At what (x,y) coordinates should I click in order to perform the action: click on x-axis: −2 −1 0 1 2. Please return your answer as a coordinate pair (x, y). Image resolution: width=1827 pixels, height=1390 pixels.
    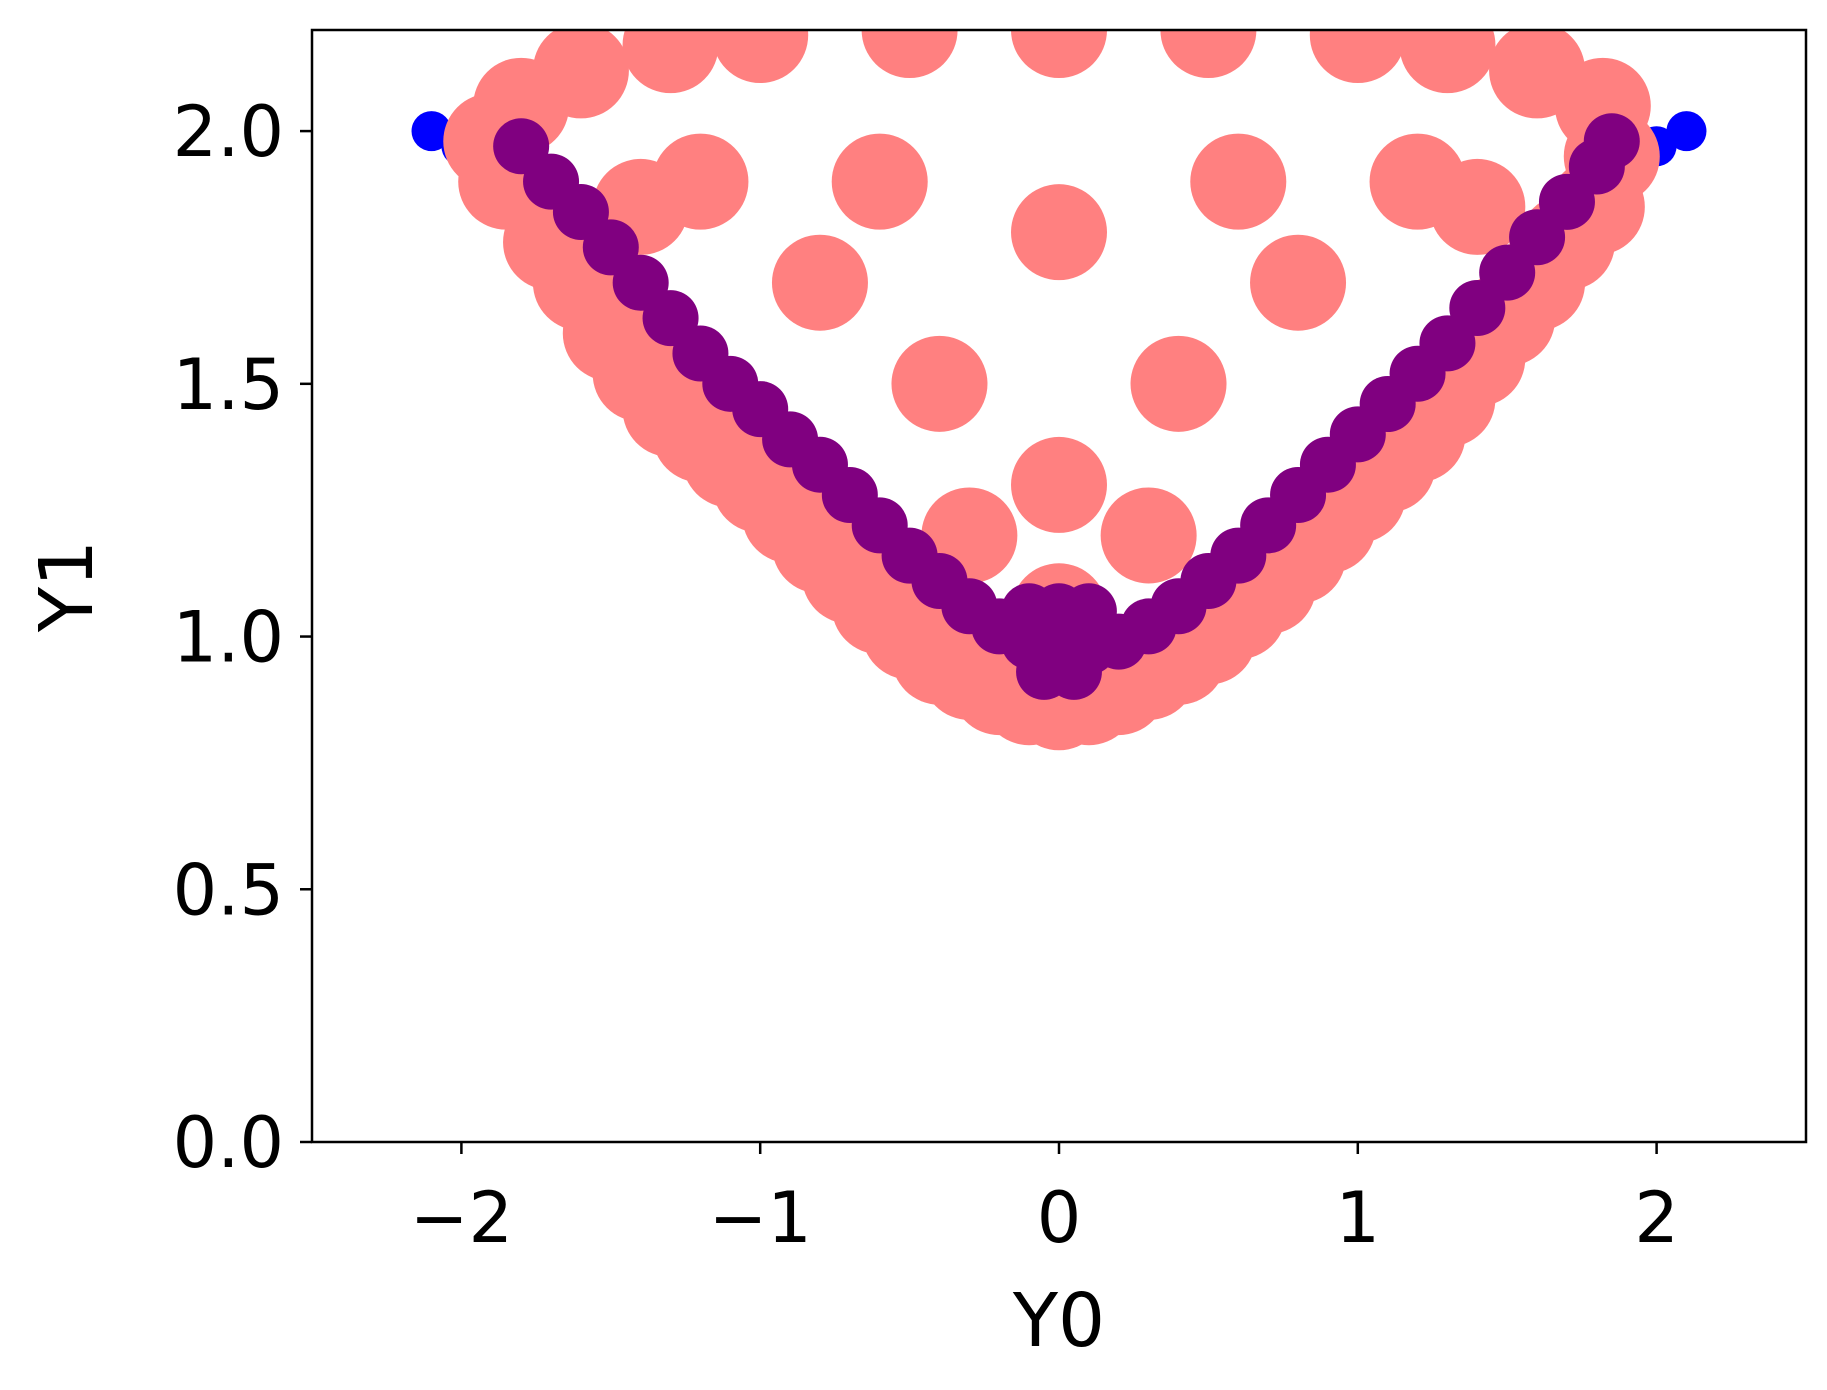
    Looking at the image, I should click on (1044, 1200).